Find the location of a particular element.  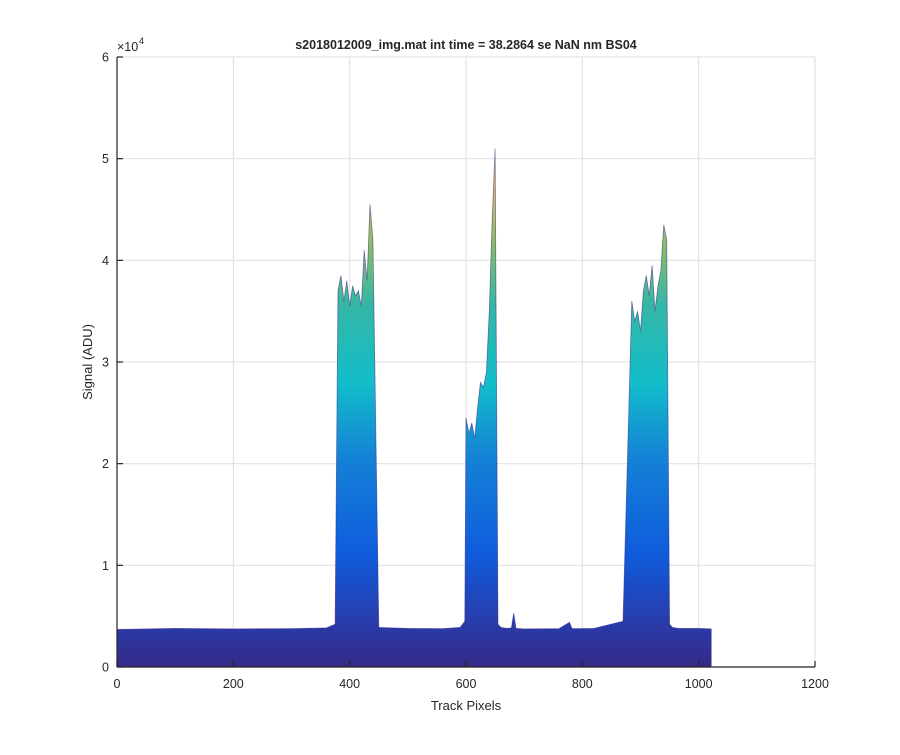

x-tick-label: 200 is located at coordinates (233, 684).